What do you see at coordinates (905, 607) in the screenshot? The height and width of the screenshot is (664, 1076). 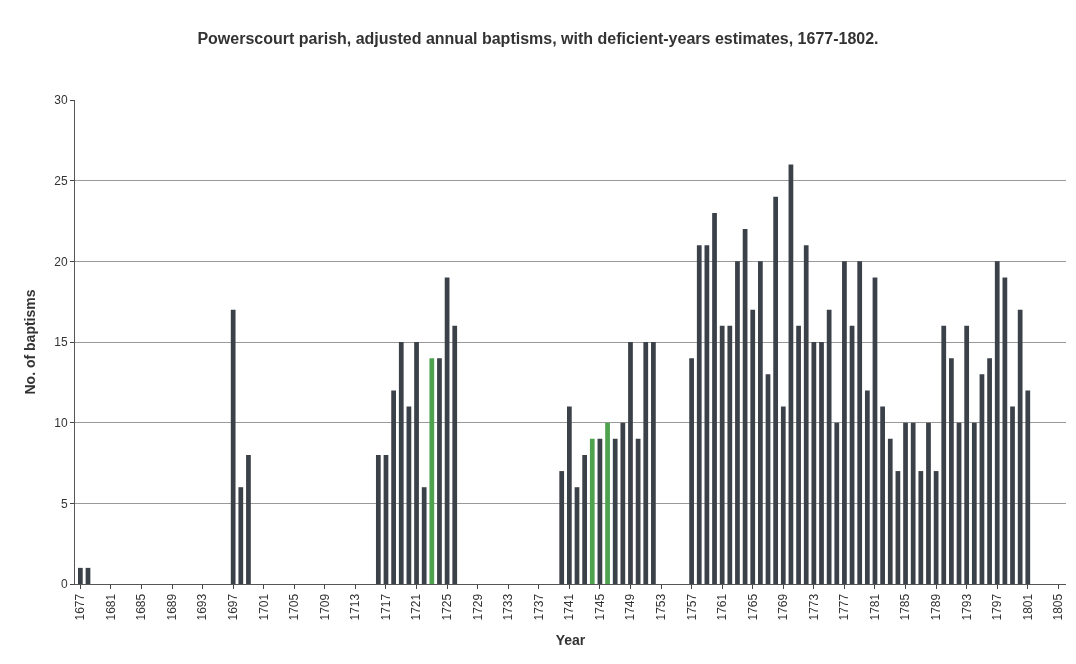 I see `x-tick-label: 1785` at bounding box center [905, 607].